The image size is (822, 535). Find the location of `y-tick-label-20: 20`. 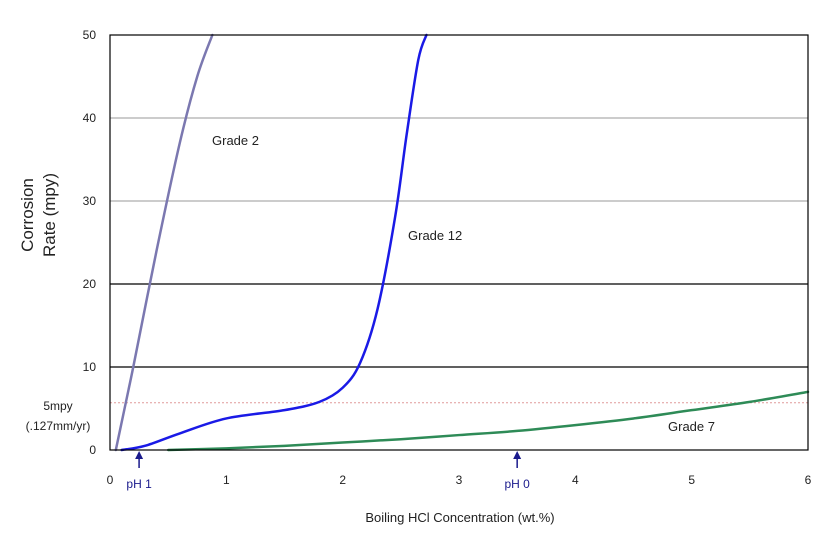

y-tick-label-20: 20 is located at coordinates (90, 284).